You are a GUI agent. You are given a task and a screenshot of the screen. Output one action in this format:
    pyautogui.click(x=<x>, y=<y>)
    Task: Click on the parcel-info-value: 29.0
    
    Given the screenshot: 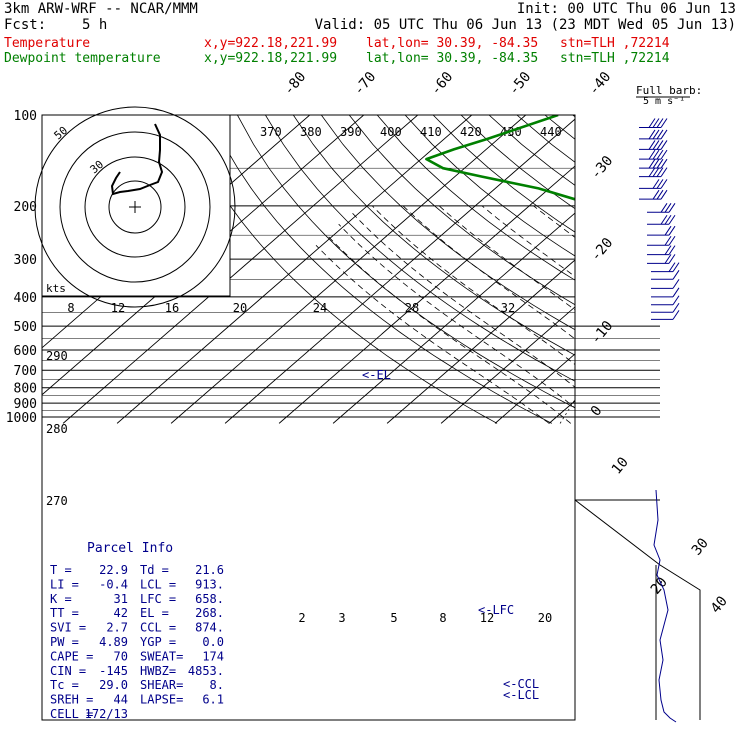 What is the action you would take?
    pyautogui.click(x=113, y=685)
    